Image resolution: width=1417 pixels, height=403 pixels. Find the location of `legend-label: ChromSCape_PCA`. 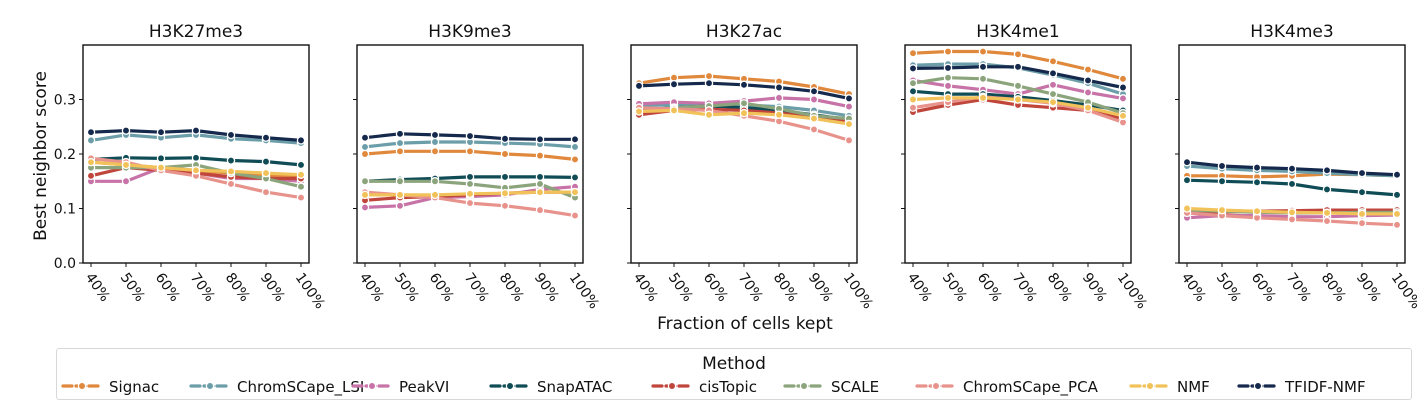

legend-label: ChromSCape_PCA is located at coordinates (1030, 387).